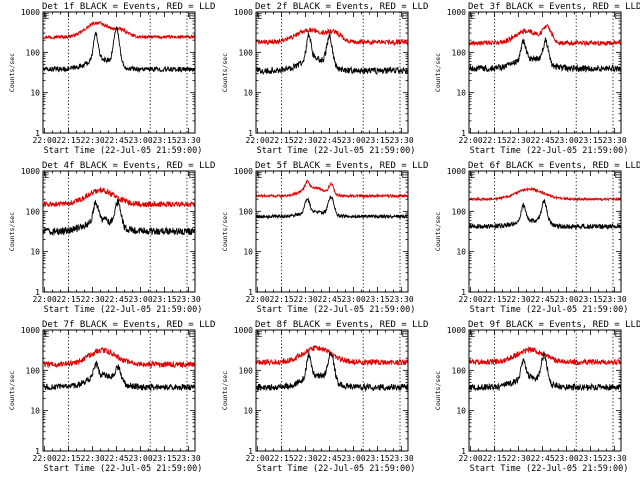  I want to click on panel-title: Det 6f BLACK = Events, RED = LLD, so click(554, 166).